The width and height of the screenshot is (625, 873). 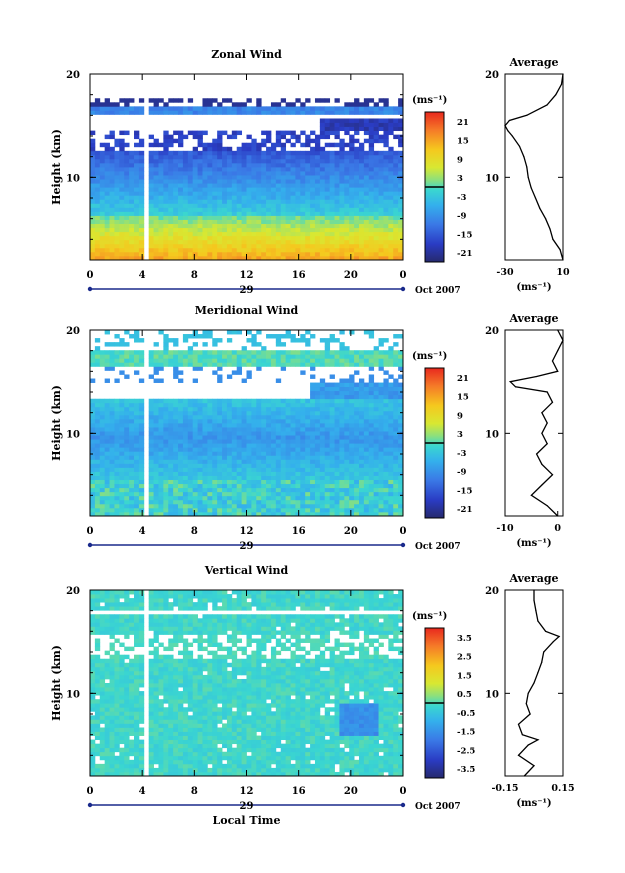 I want to click on profile-x-tick-label: -30, so click(x=505, y=272).